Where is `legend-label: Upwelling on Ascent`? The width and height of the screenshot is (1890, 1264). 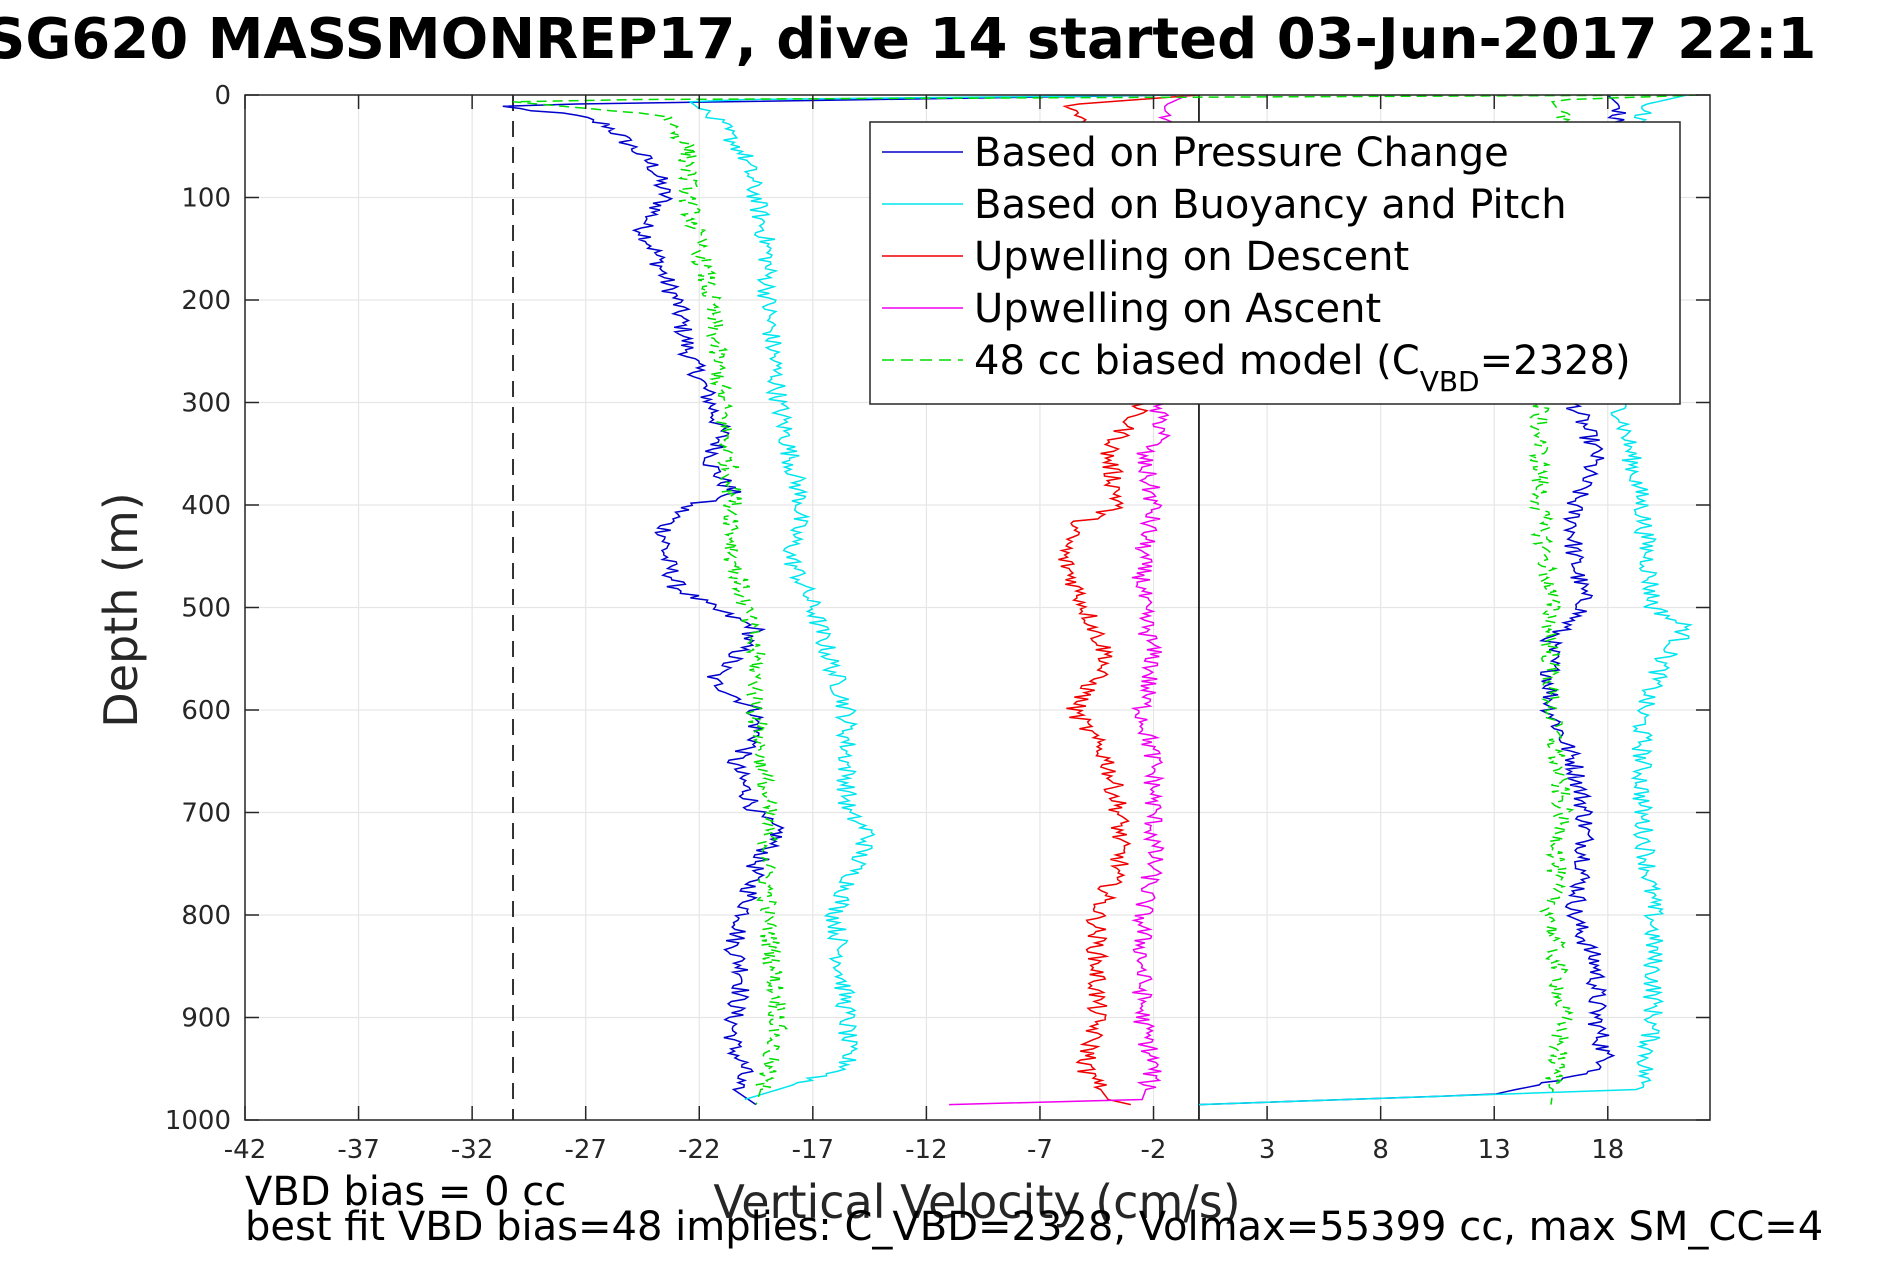
legend-label: Upwelling on Ascent is located at coordinates (1177, 309).